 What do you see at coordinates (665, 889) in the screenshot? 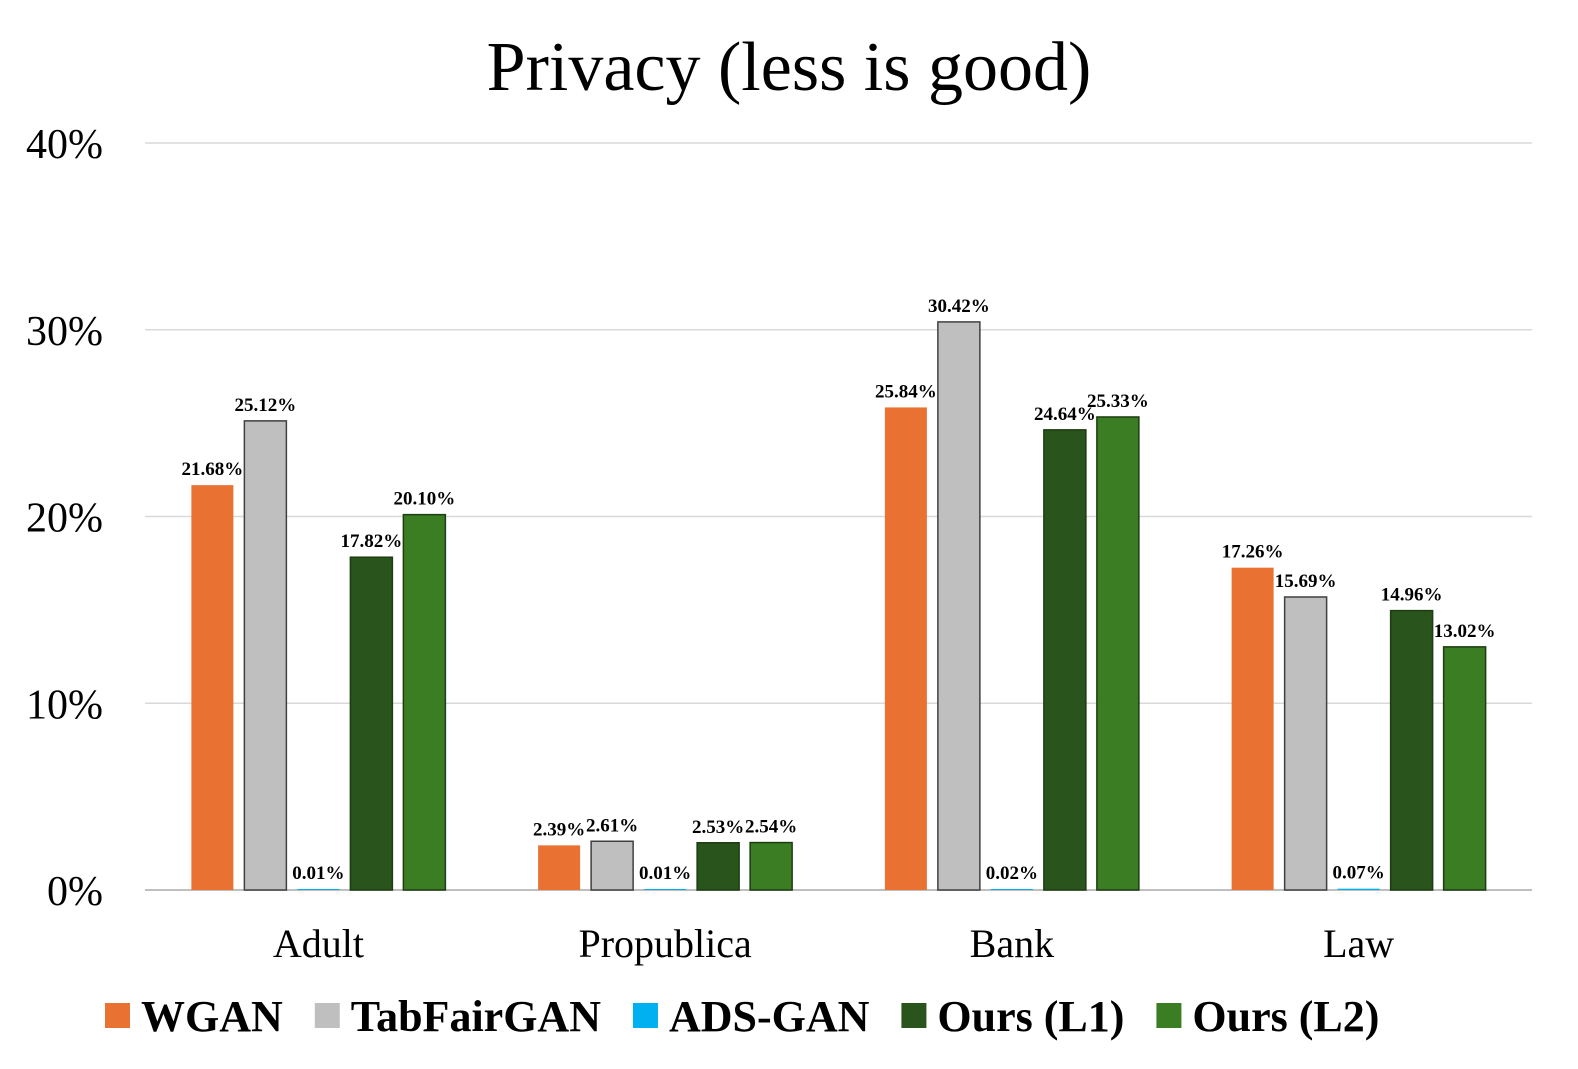
I see `bar-ads-gan-propublica` at bounding box center [665, 889].